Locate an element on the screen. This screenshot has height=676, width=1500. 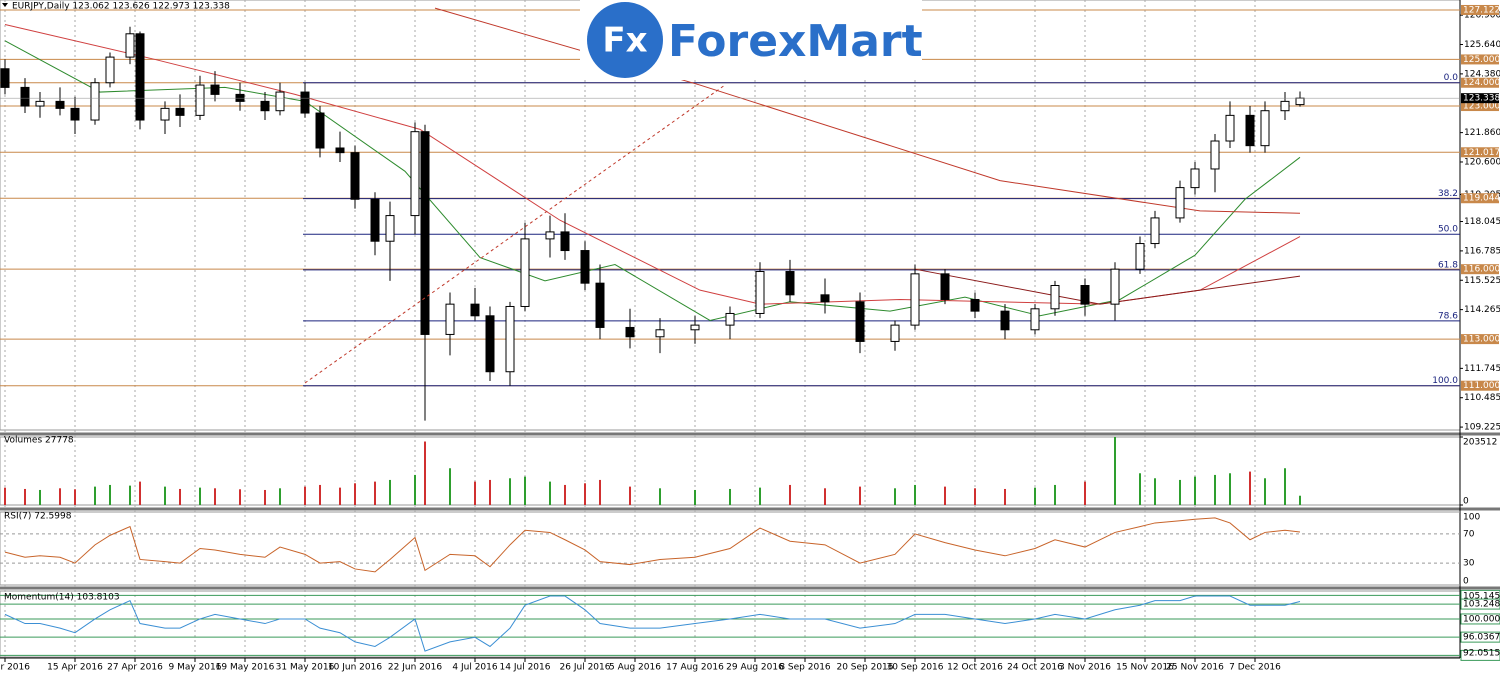
x-tick-label: 20 Sep 2016 is located at coordinates (864, 668).